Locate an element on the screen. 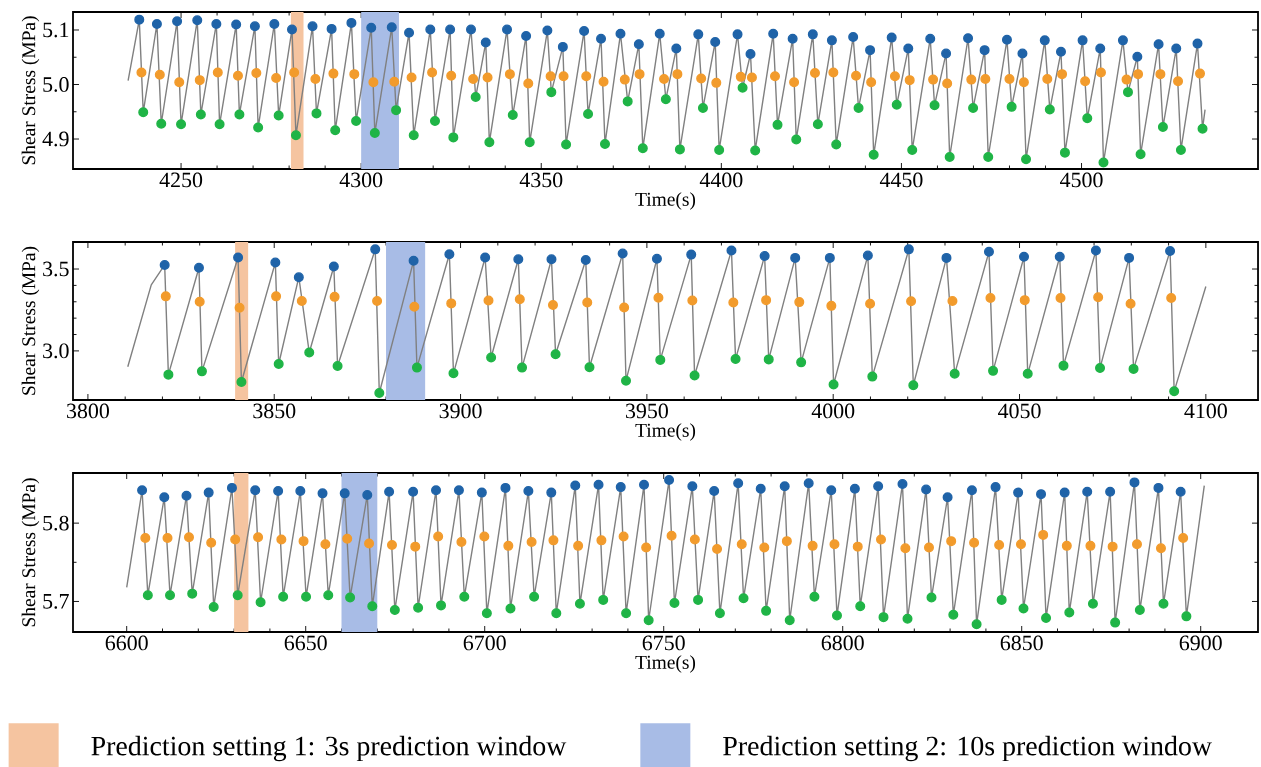  x-tick-label: 4250 is located at coordinates (181, 180).